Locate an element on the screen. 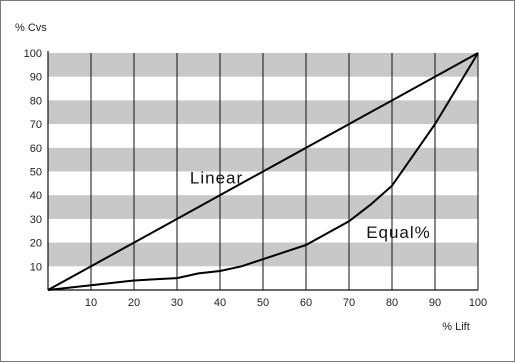 This screenshot has width=515, height=363. y-tick-labels: 10 20 30 40 50 60 70 80 90 100 is located at coordinates (33, 160).